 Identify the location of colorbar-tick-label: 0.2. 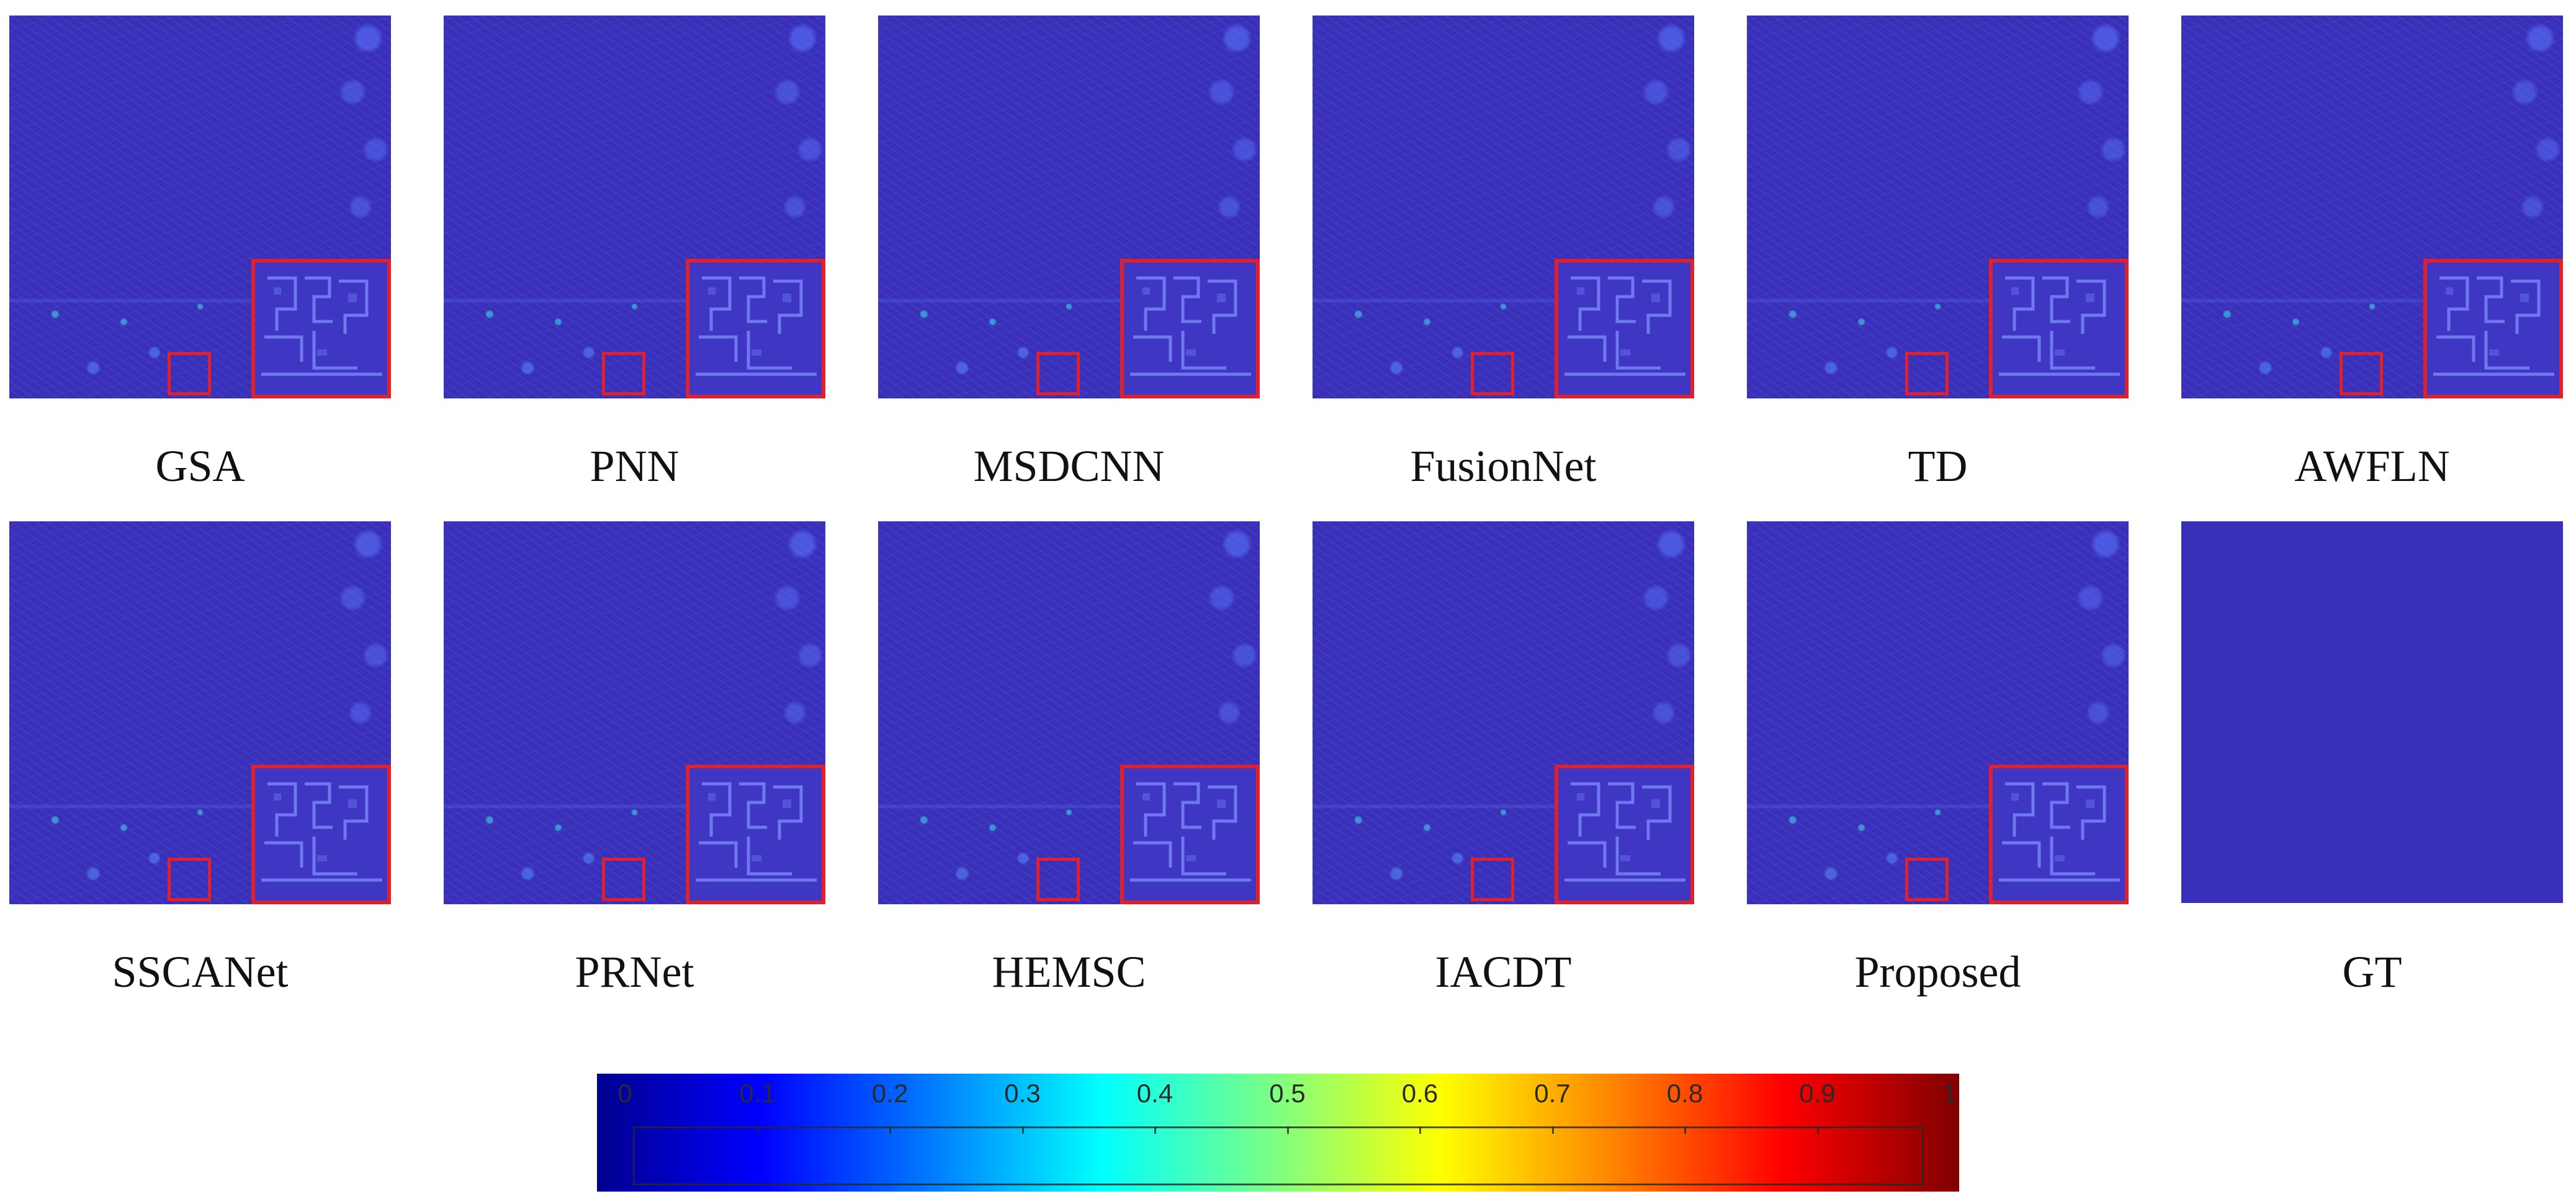
(890, 1093).